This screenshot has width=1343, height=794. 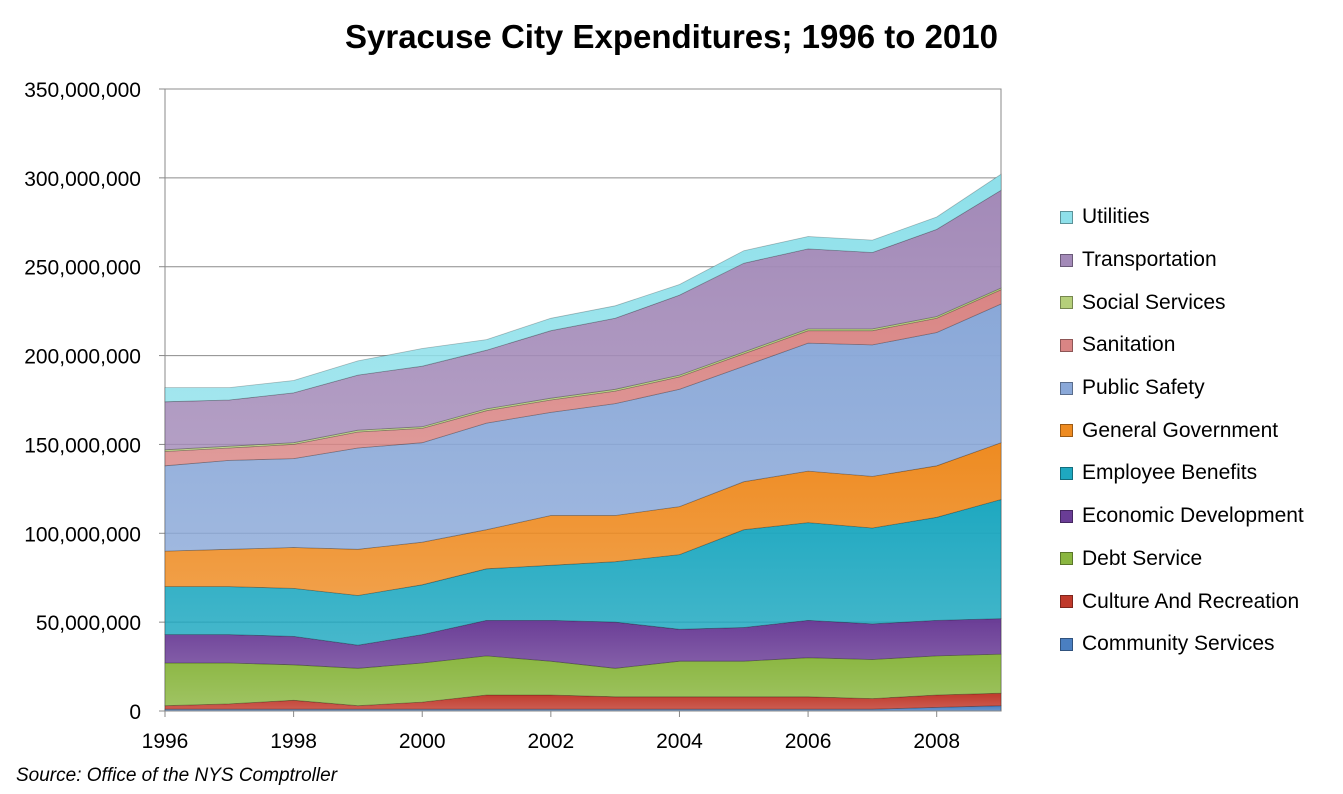 I want to click on legend-item: Culture And Recreation, so click(x=1200, y=601).